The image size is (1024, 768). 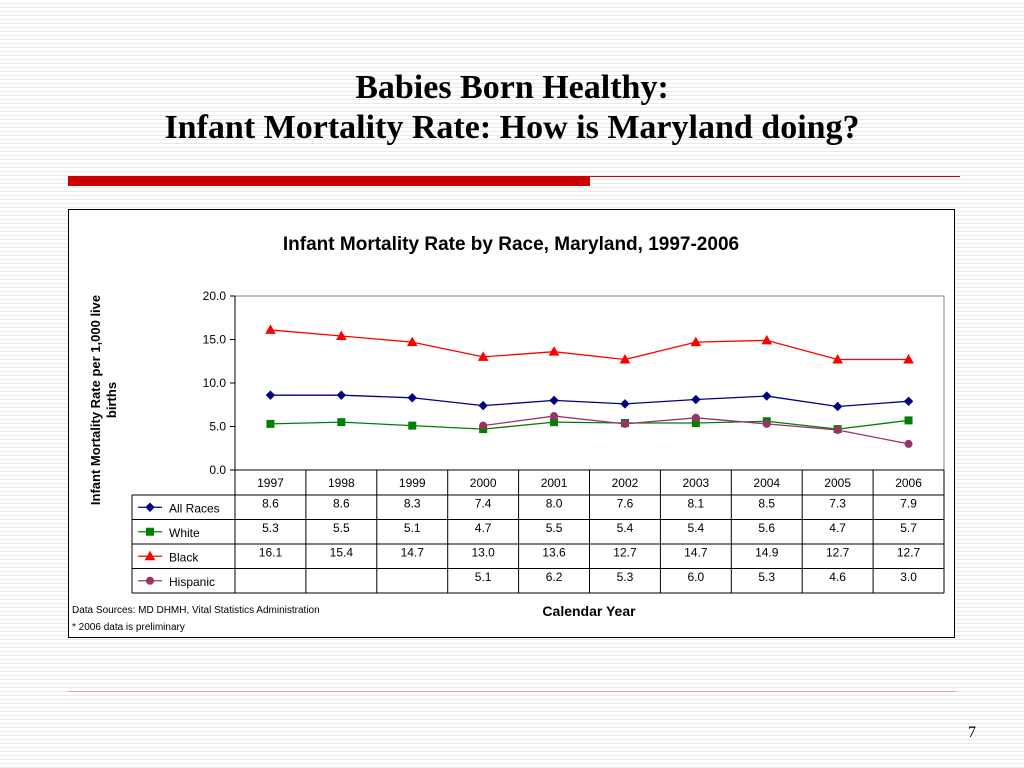 I want to click on x-category-label: 2004, so click(x=766, y=483).